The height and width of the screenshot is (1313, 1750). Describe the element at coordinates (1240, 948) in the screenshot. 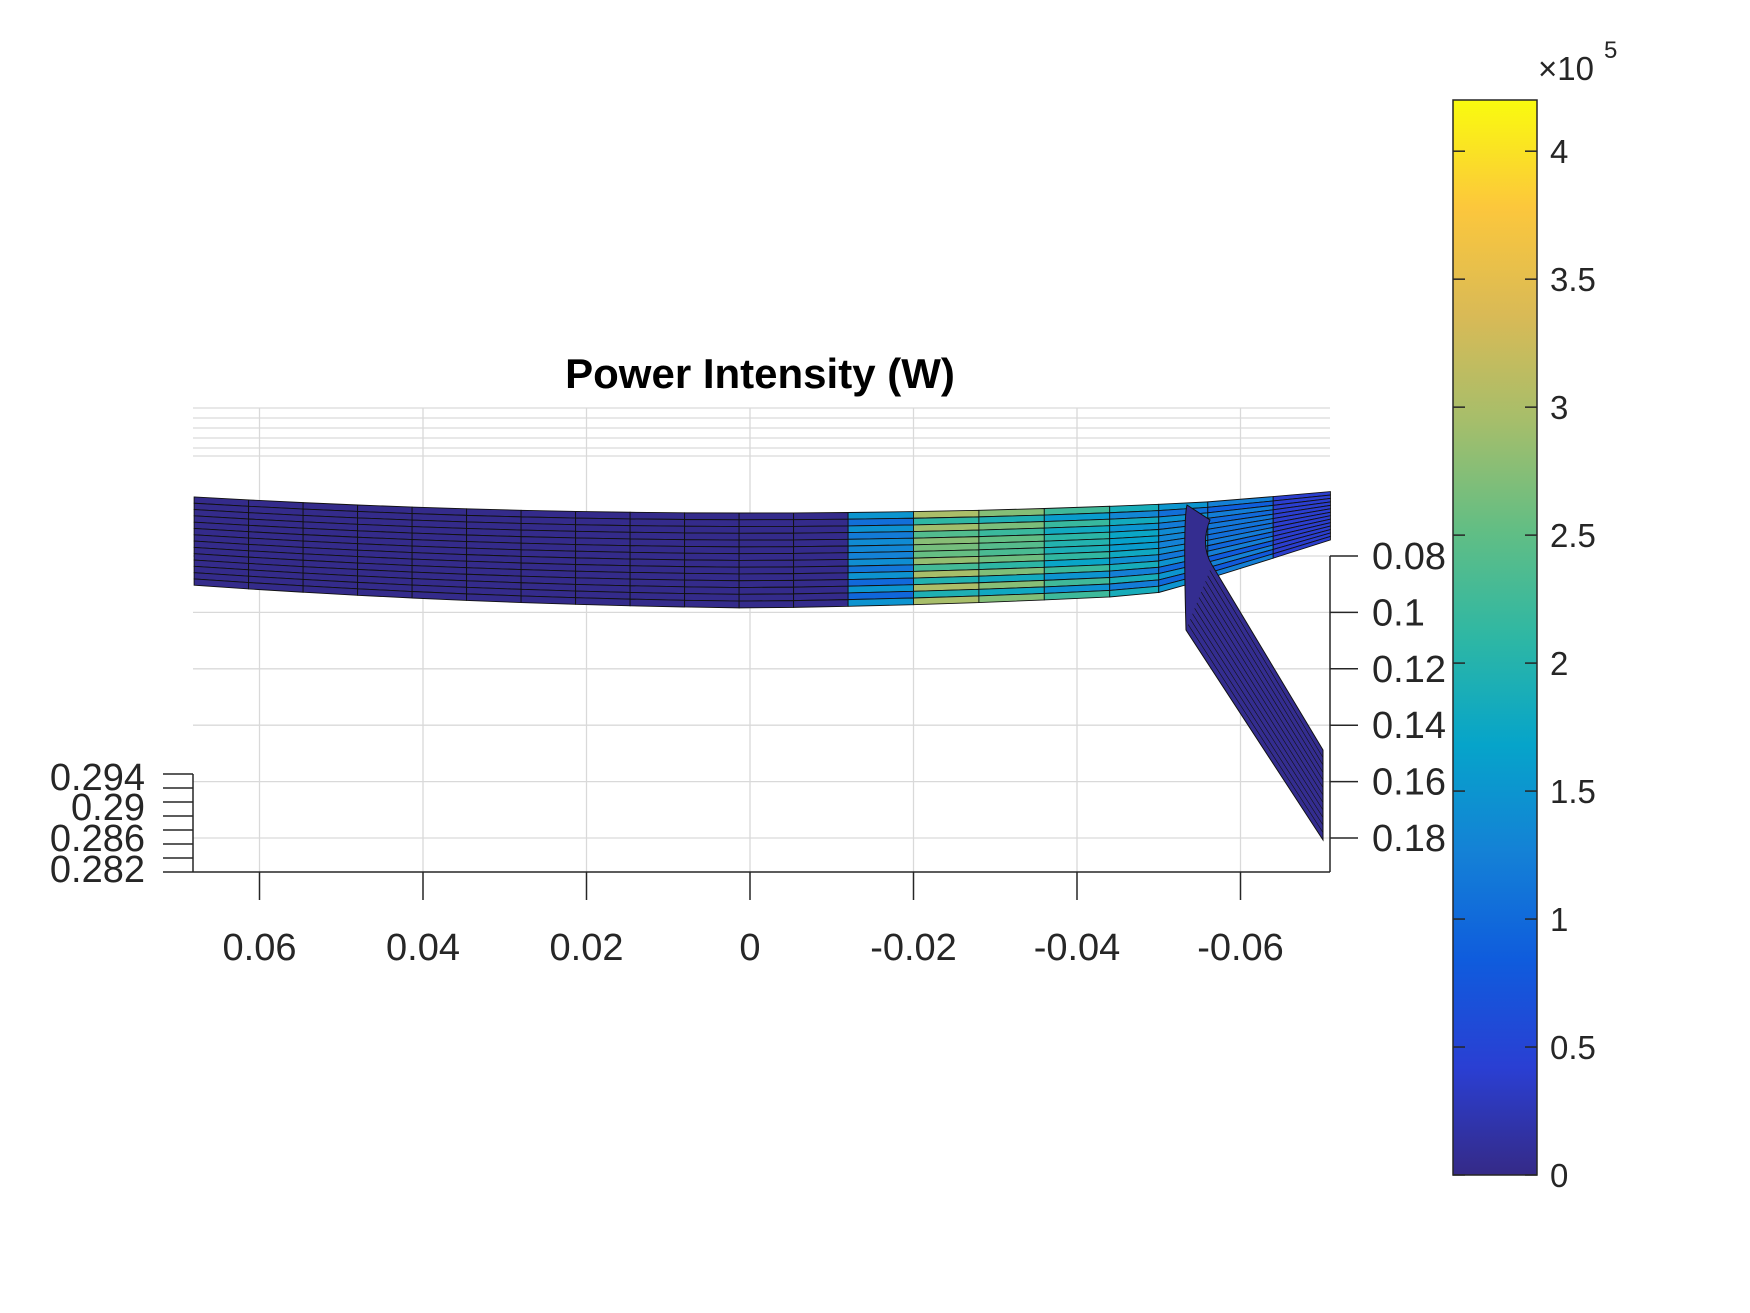

I see `x-tick-label: -0.06` at that location.